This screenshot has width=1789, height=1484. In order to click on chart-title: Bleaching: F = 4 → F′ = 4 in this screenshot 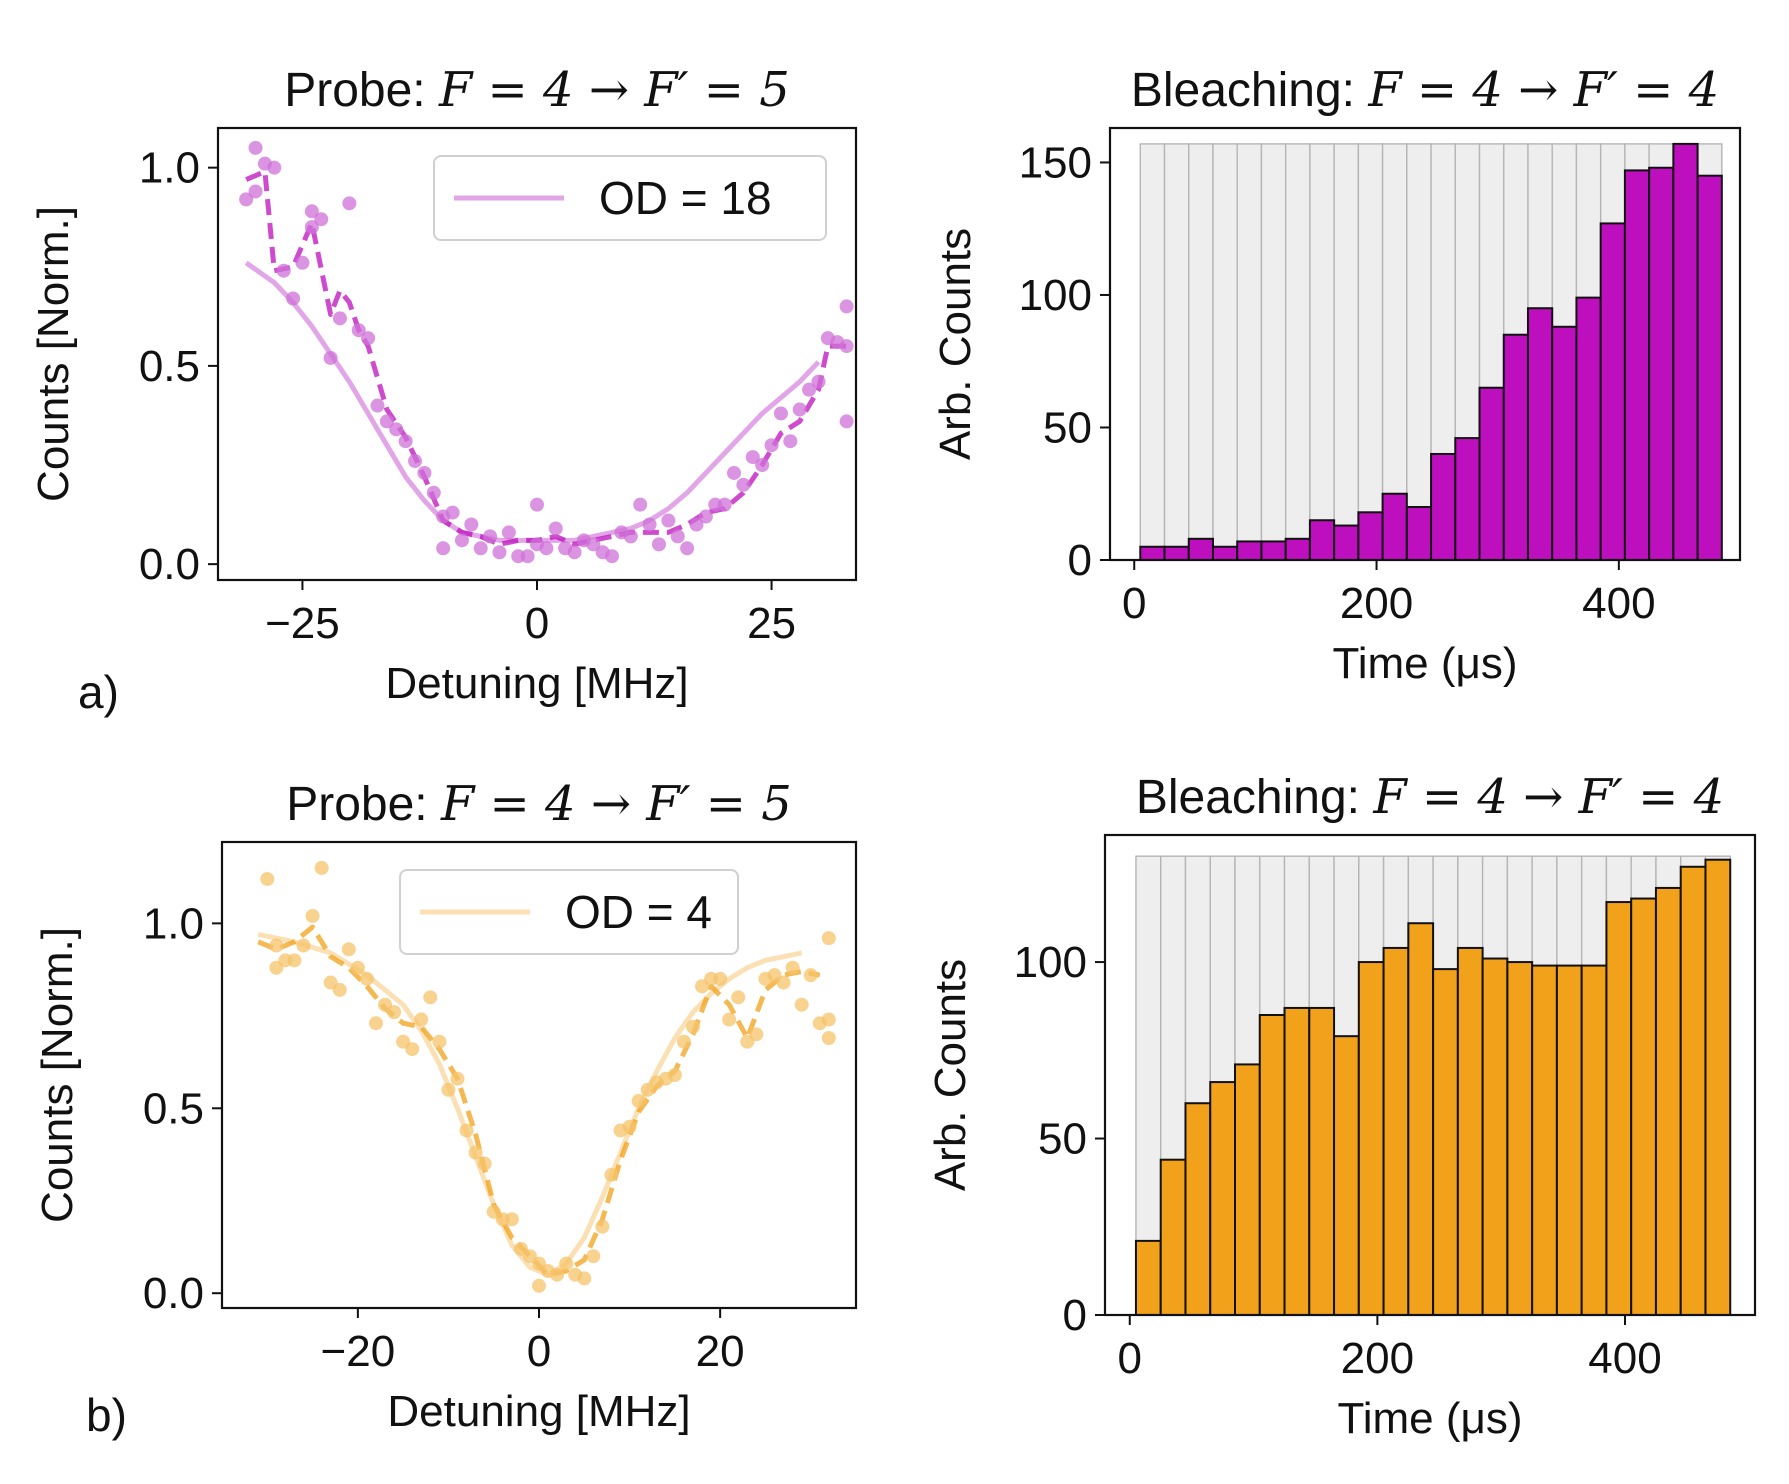, I will do `click(1430, 797)`.